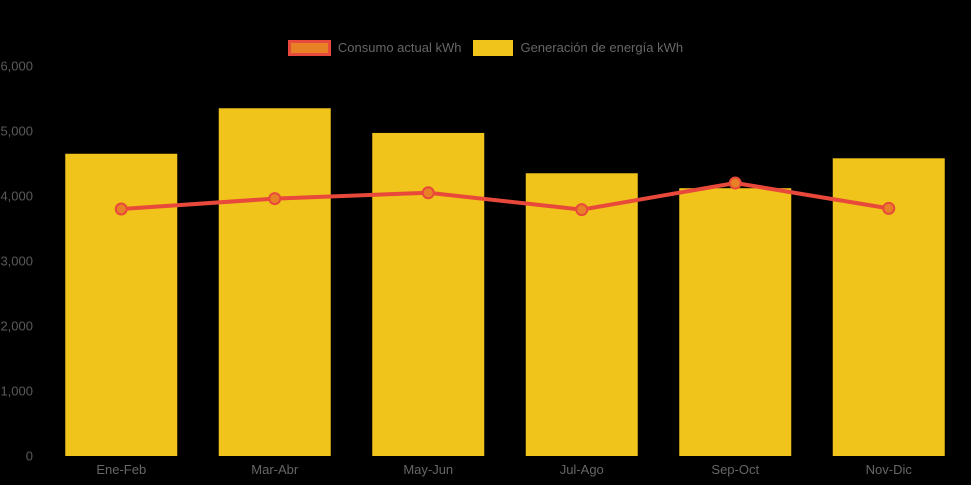 Image resolution: width=971 pixels, height=485 pixels. I want to click on y-tick-label-3000: 3,000, so click(16, 261).